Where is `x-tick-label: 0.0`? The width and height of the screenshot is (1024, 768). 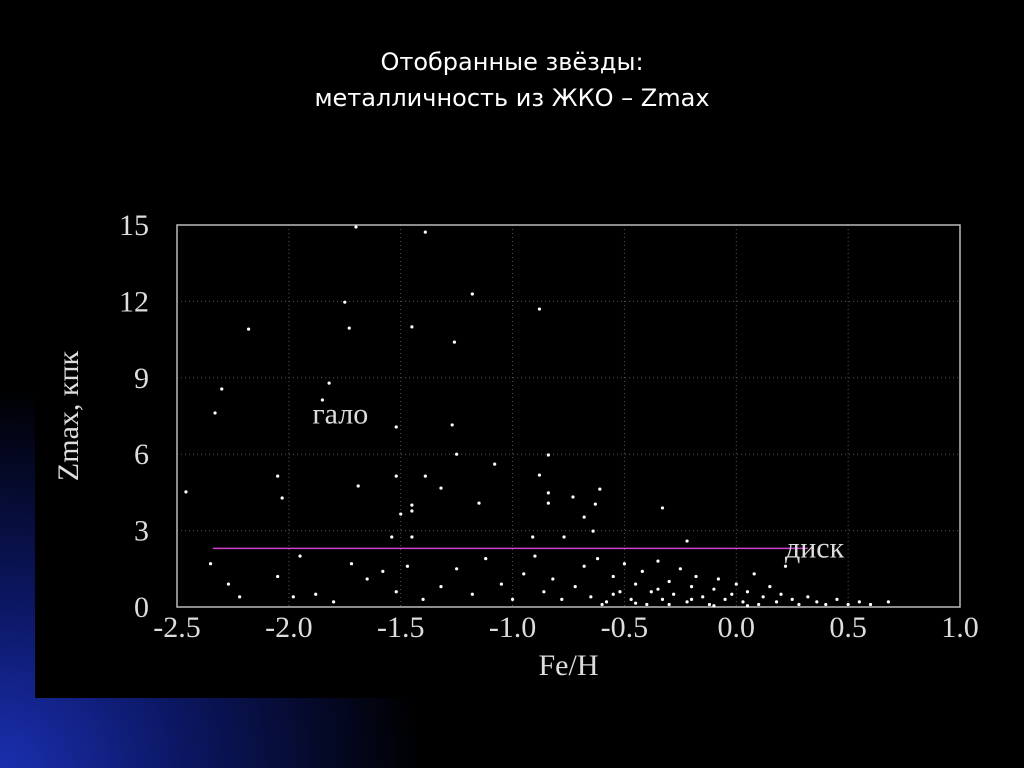
x-tick-label: 0.0 is located at coordinates (737, 627).